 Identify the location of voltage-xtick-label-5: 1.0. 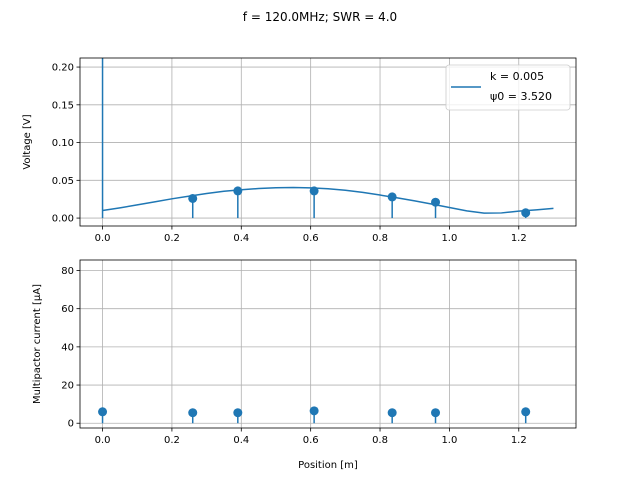
(449, 238).